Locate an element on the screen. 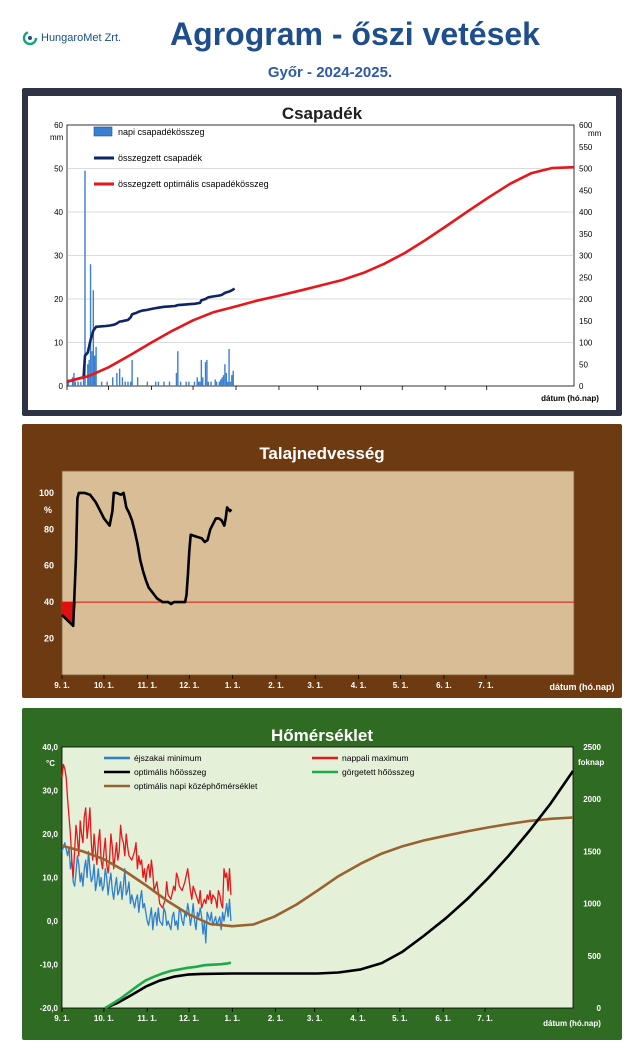 This screenshot has width=640, height=1060. precip-series-line is located at coordinates (151, 335).